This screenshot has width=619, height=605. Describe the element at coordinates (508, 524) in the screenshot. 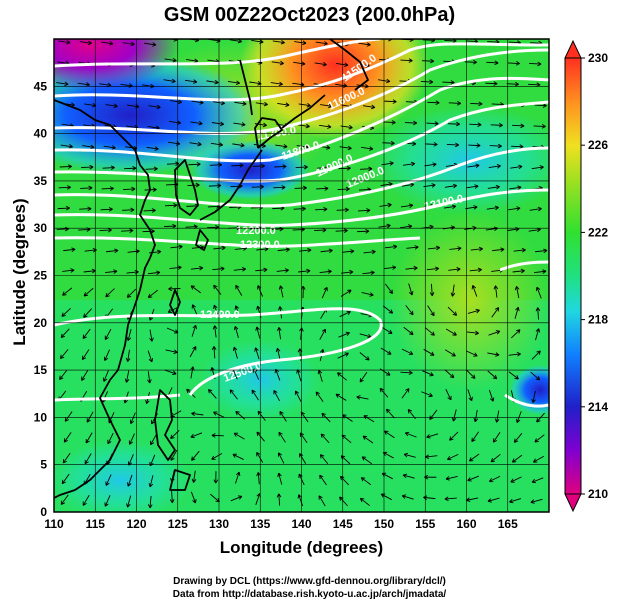

I see `x-tick-label: 165` at that location.